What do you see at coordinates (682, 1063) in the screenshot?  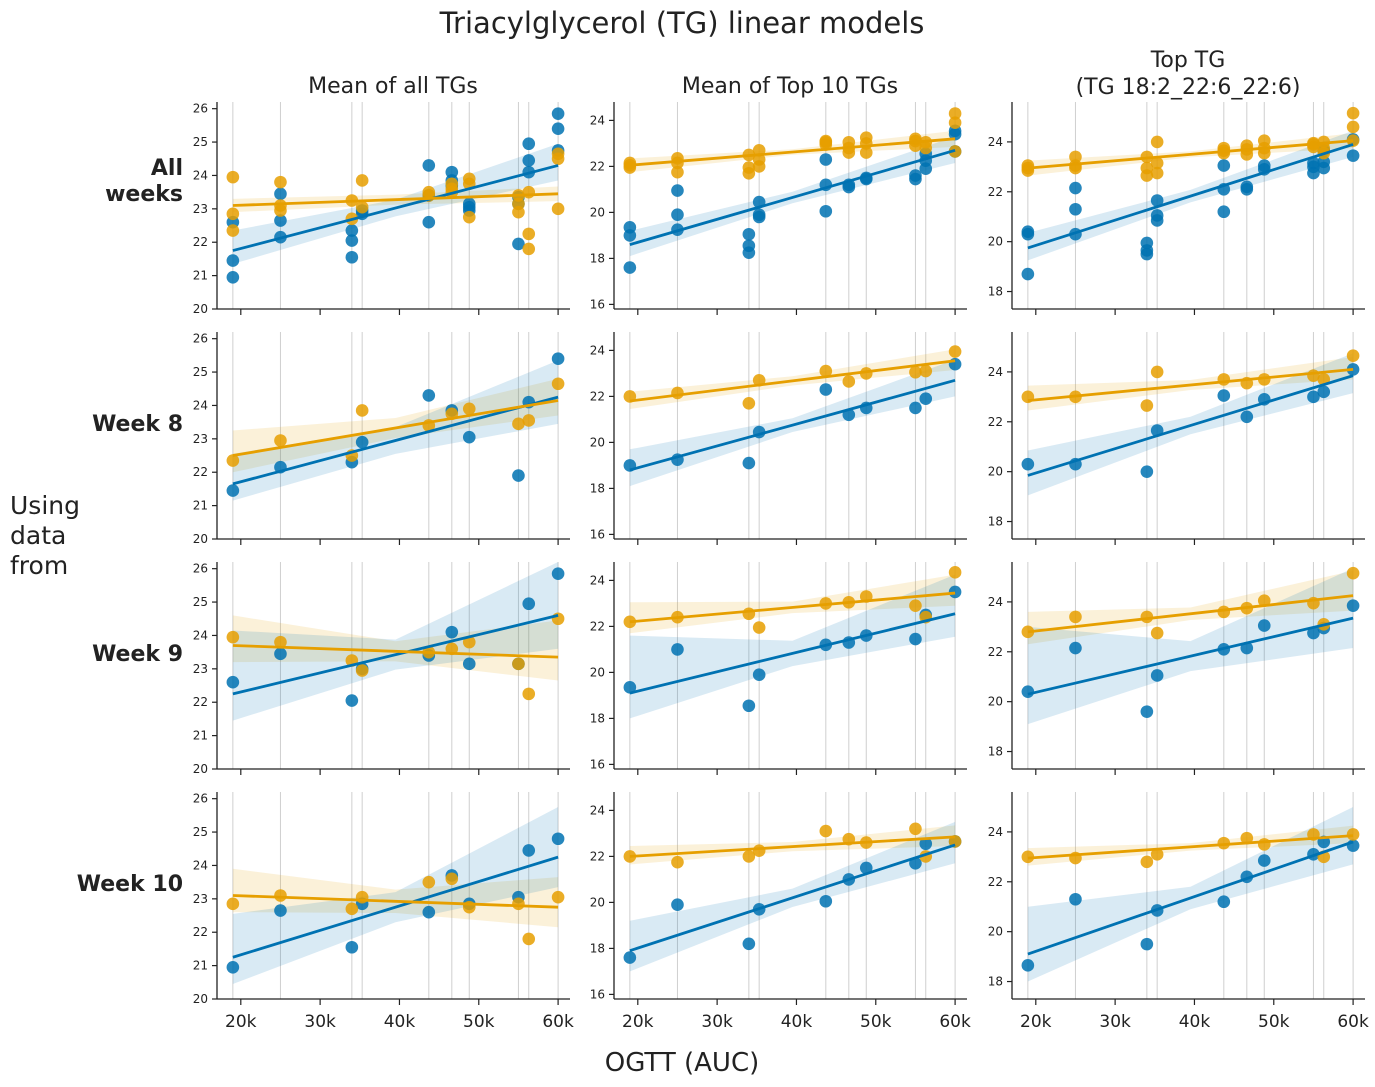 I see `x-axis-label: OGTT (AUC)` at bounding box center [682, 1063].